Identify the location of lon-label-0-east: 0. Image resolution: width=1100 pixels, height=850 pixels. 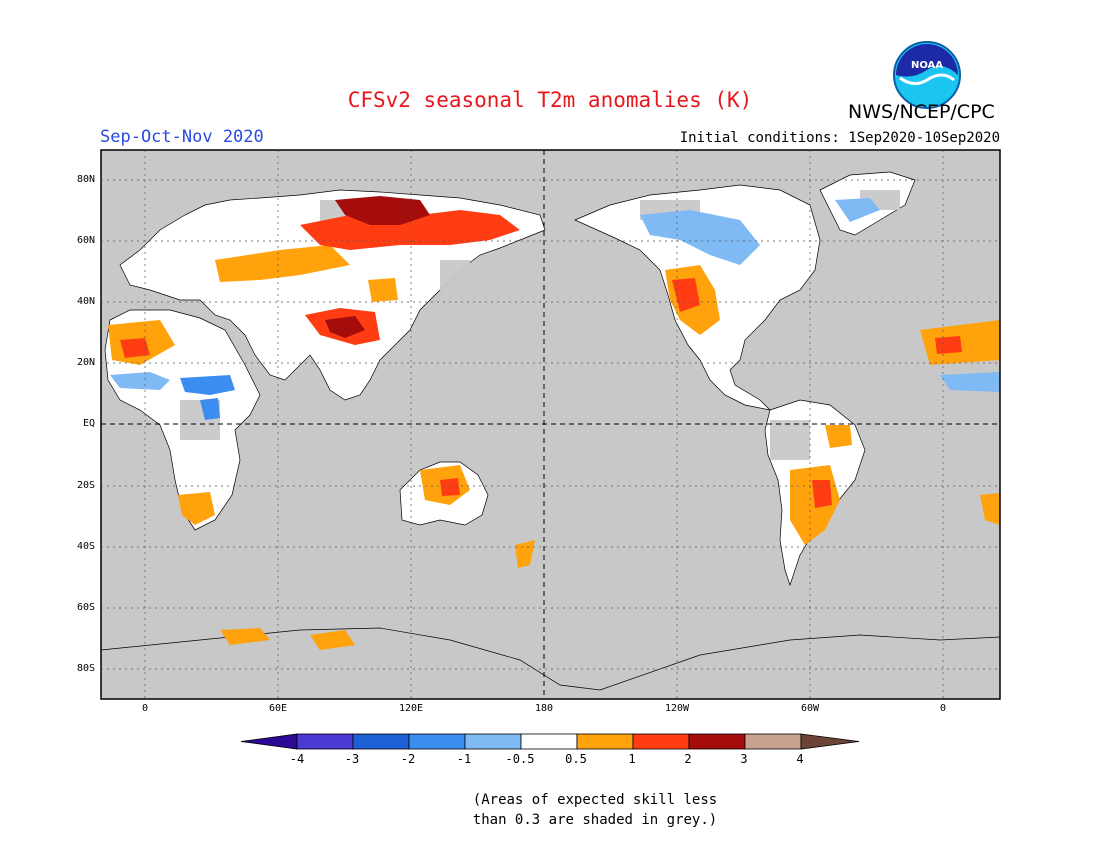
(943, 708).